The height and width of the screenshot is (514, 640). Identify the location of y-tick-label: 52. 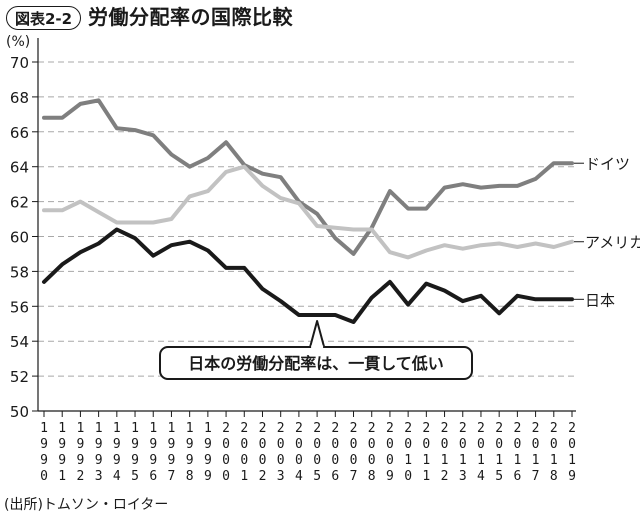
(19, 377).